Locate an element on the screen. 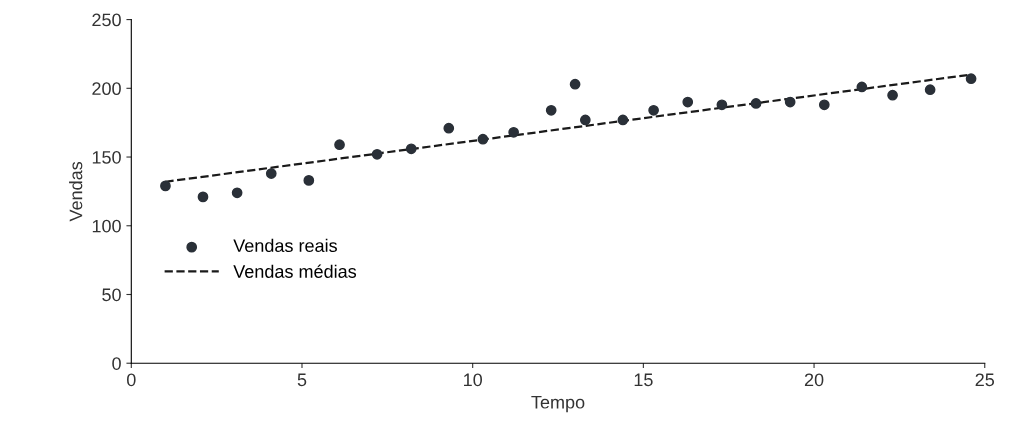 The height and width of the screenshot is (435, 1010). y-tick-label: 150 is located at coordinates (106, 157).